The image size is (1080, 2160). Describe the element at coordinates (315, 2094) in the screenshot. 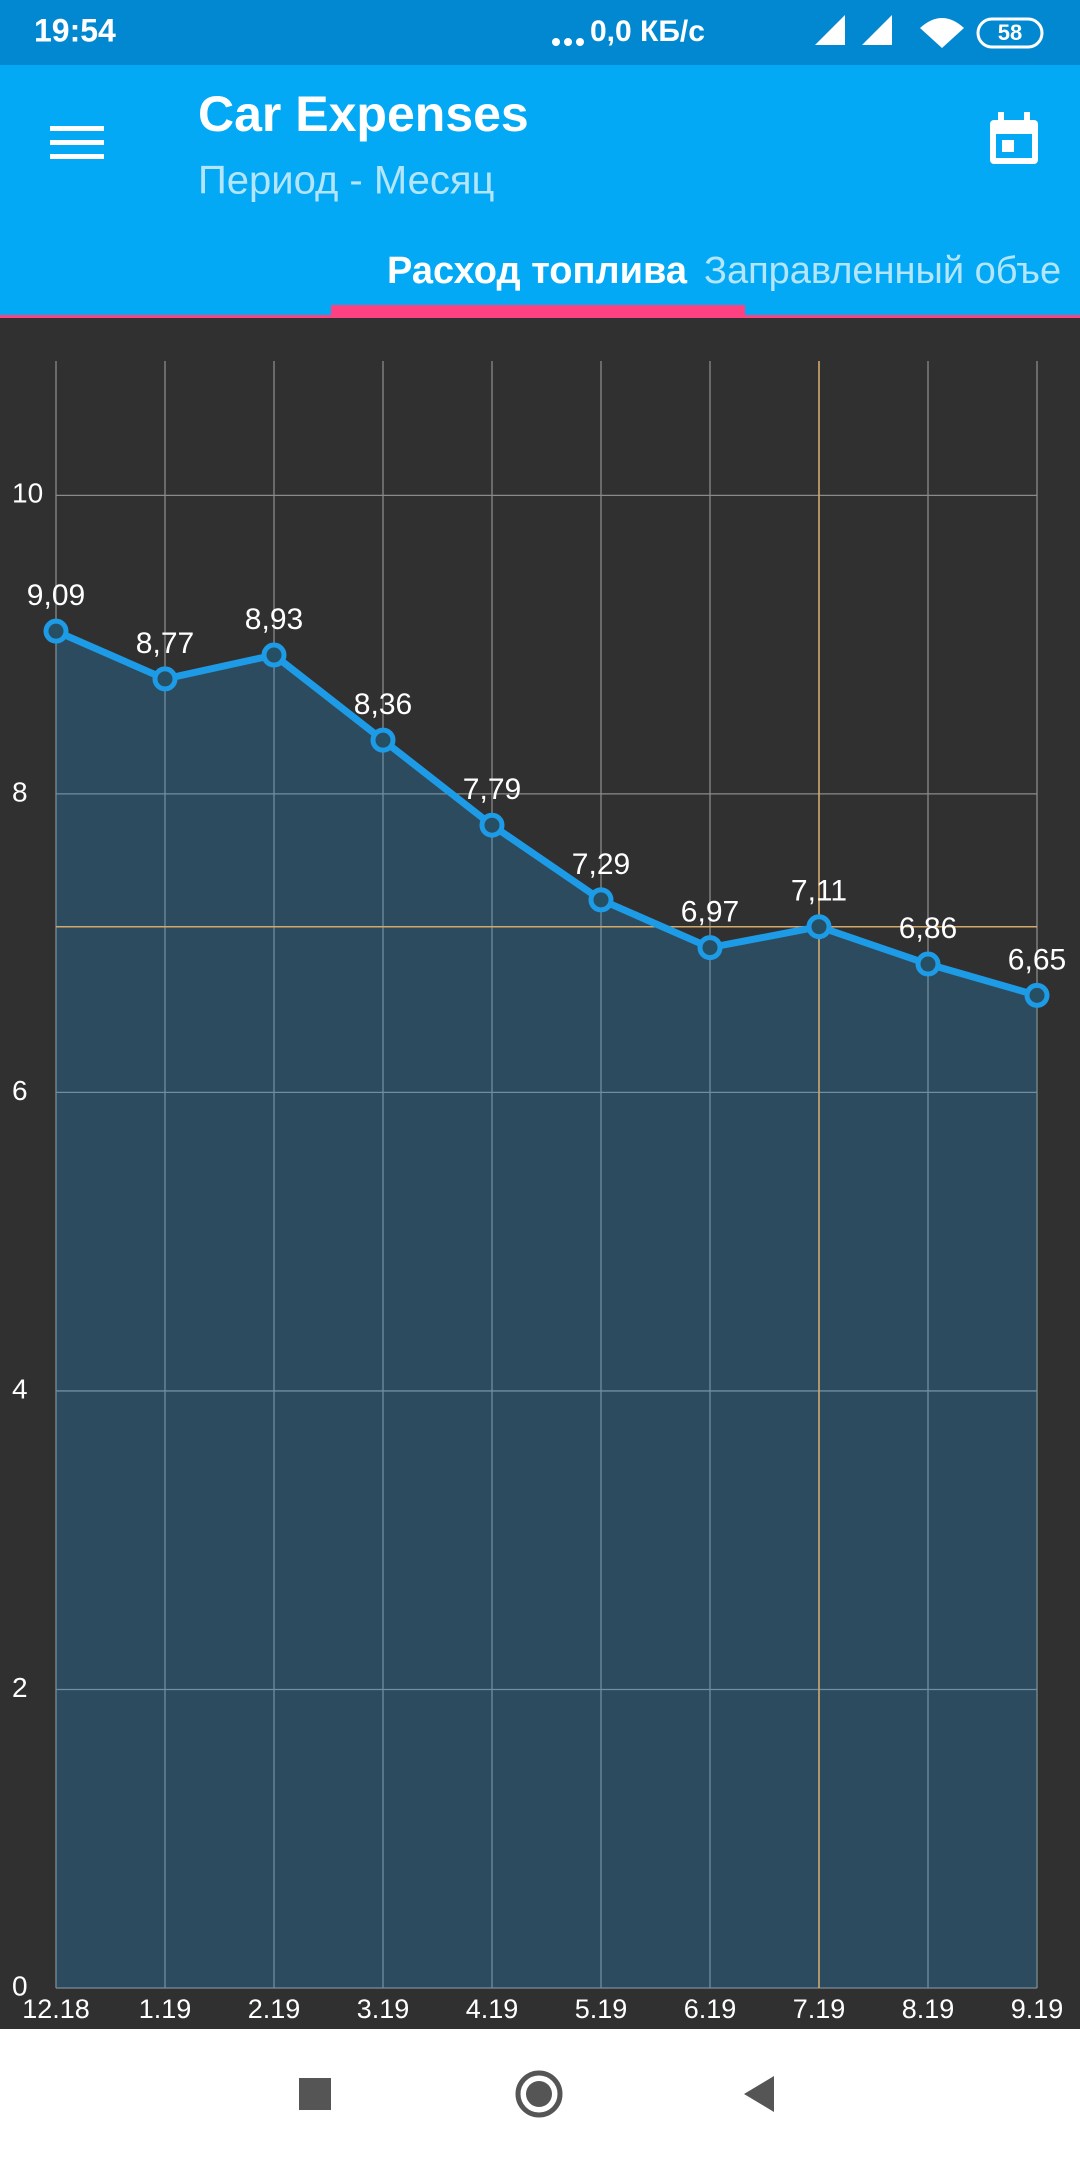

I see `nav-recents` at that location.